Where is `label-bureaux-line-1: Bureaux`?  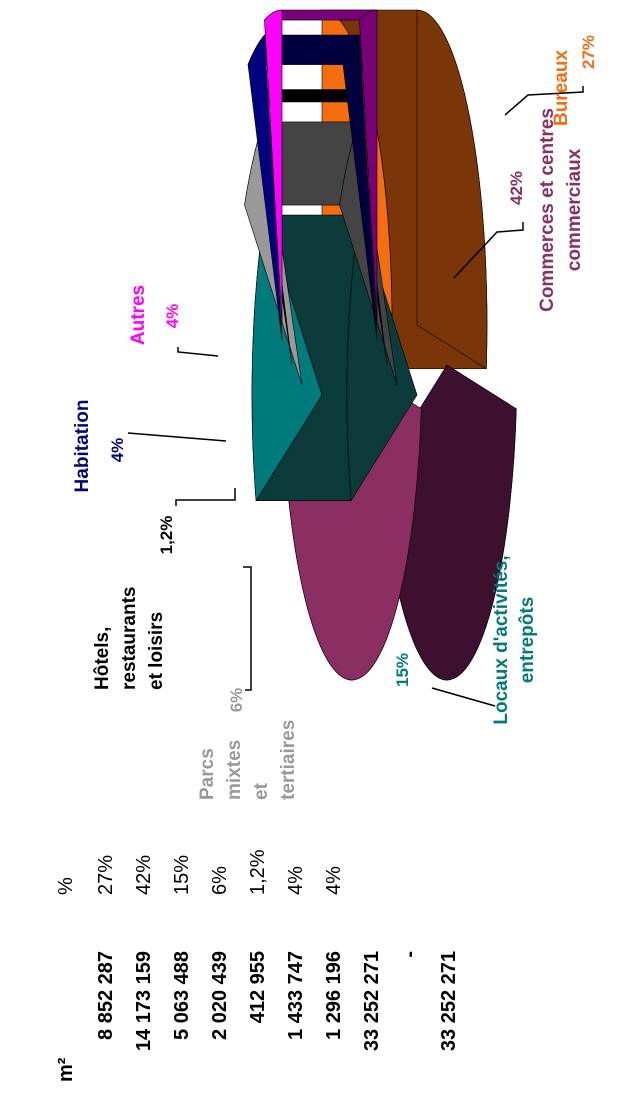 label-bureaux-line-1: Bureaux is located at coordinates (561, 88).